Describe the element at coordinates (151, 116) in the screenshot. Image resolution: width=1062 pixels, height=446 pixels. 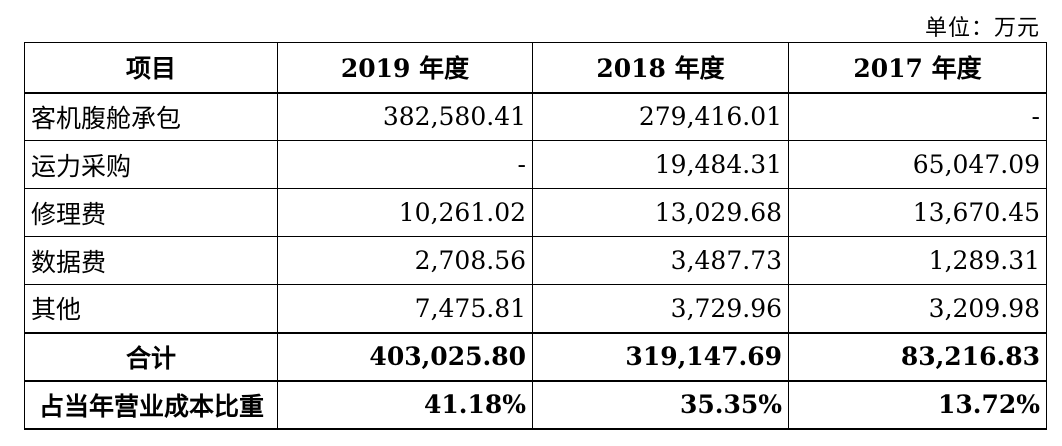
I see `row-label: 客机腹舱承包` at that location.